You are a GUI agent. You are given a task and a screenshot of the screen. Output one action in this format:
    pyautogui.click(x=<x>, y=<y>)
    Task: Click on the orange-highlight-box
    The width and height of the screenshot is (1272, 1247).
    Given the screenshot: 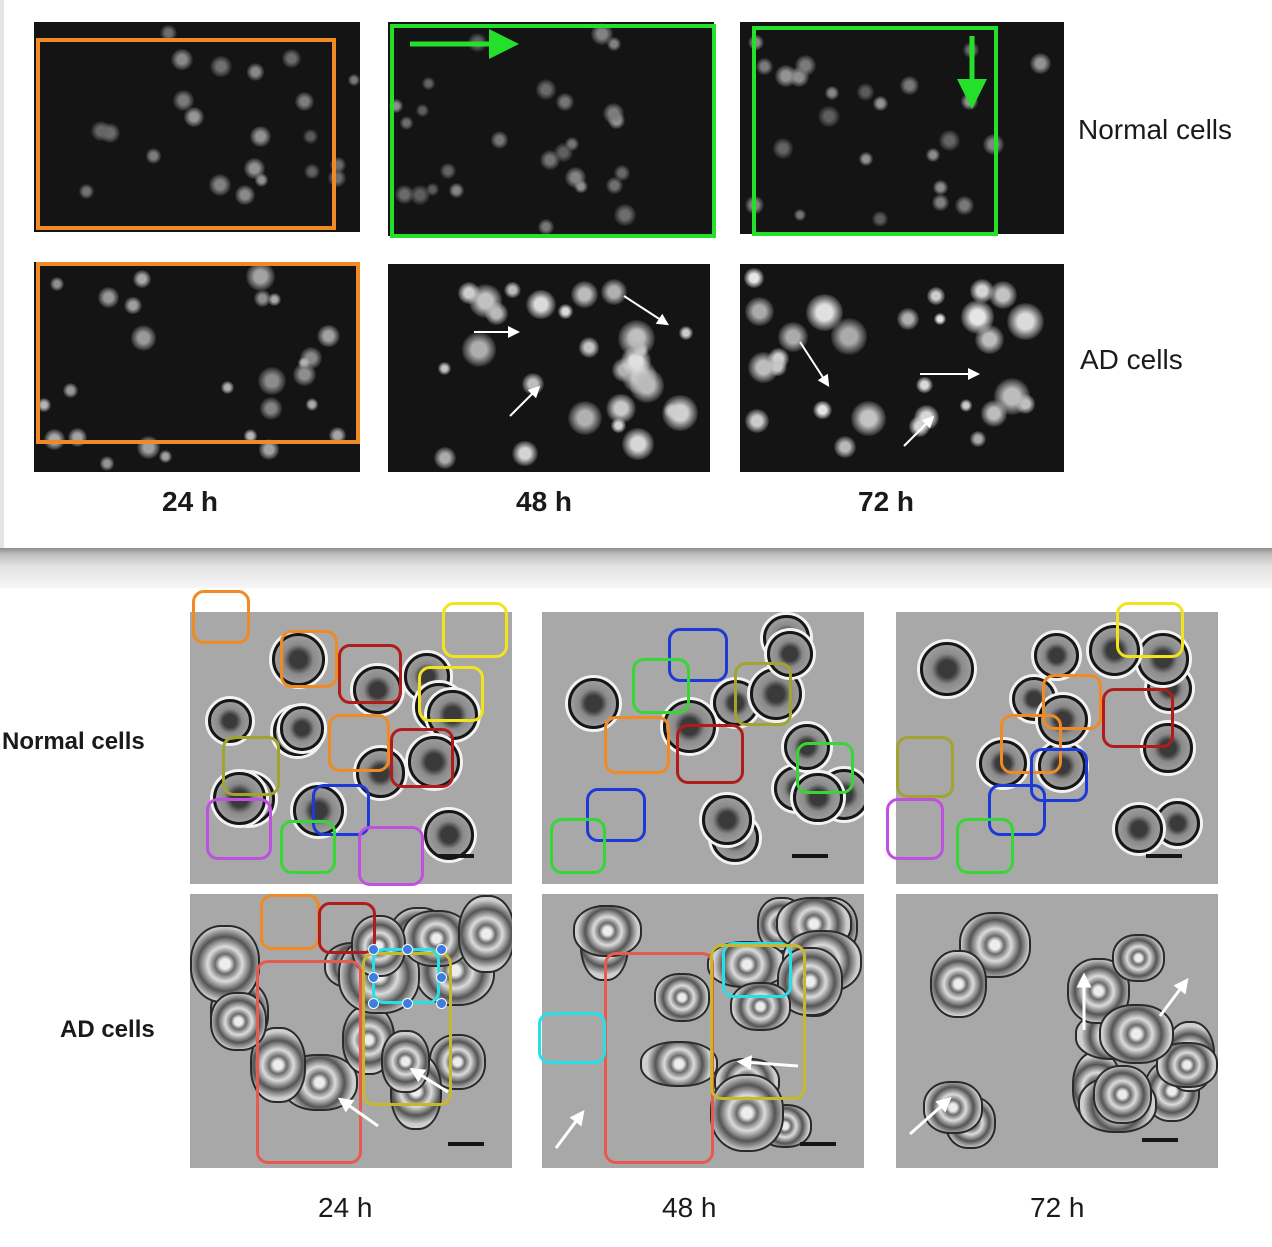 What is the action you would take?
    pyautogui.click(x=198, y=353)
    